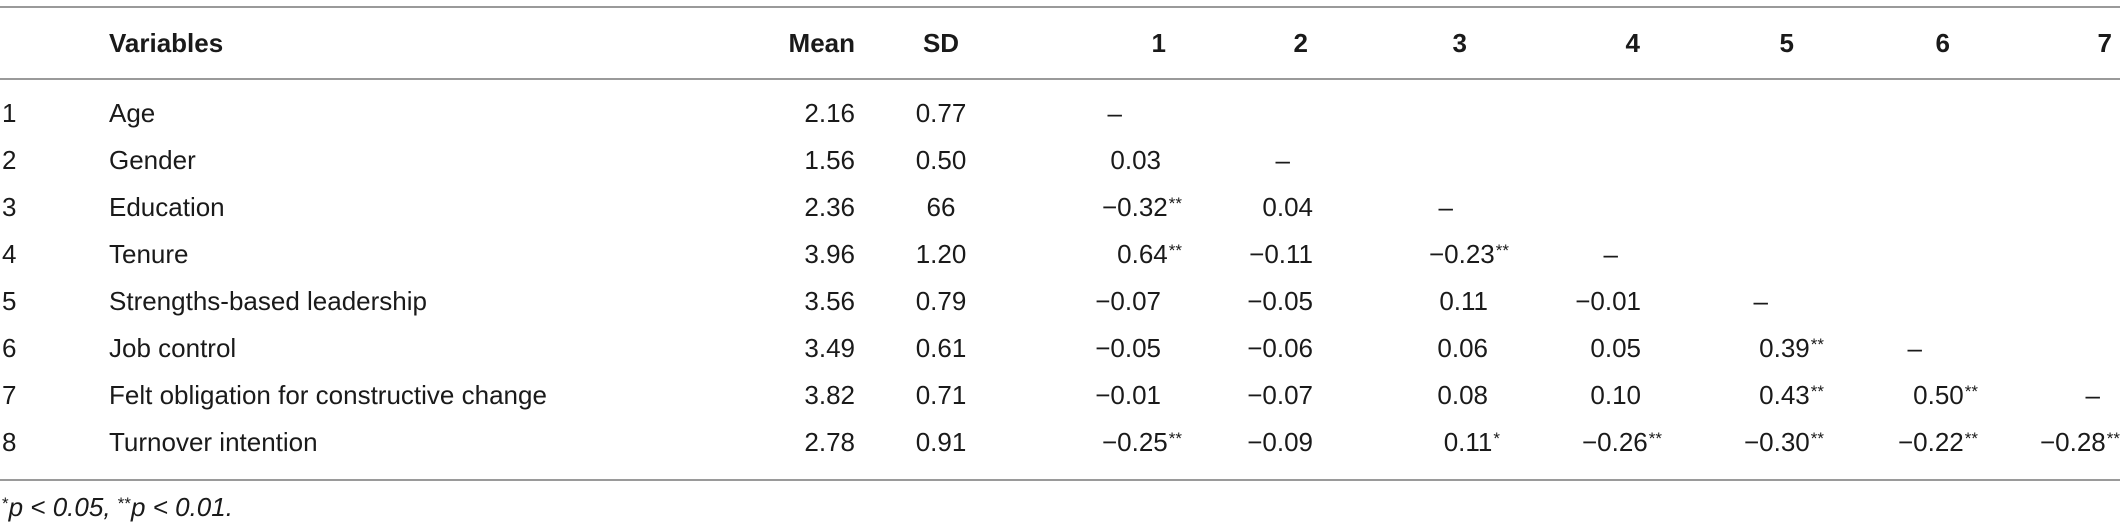  I want to click on correlation-value: 0.10, so click(1615, 395).